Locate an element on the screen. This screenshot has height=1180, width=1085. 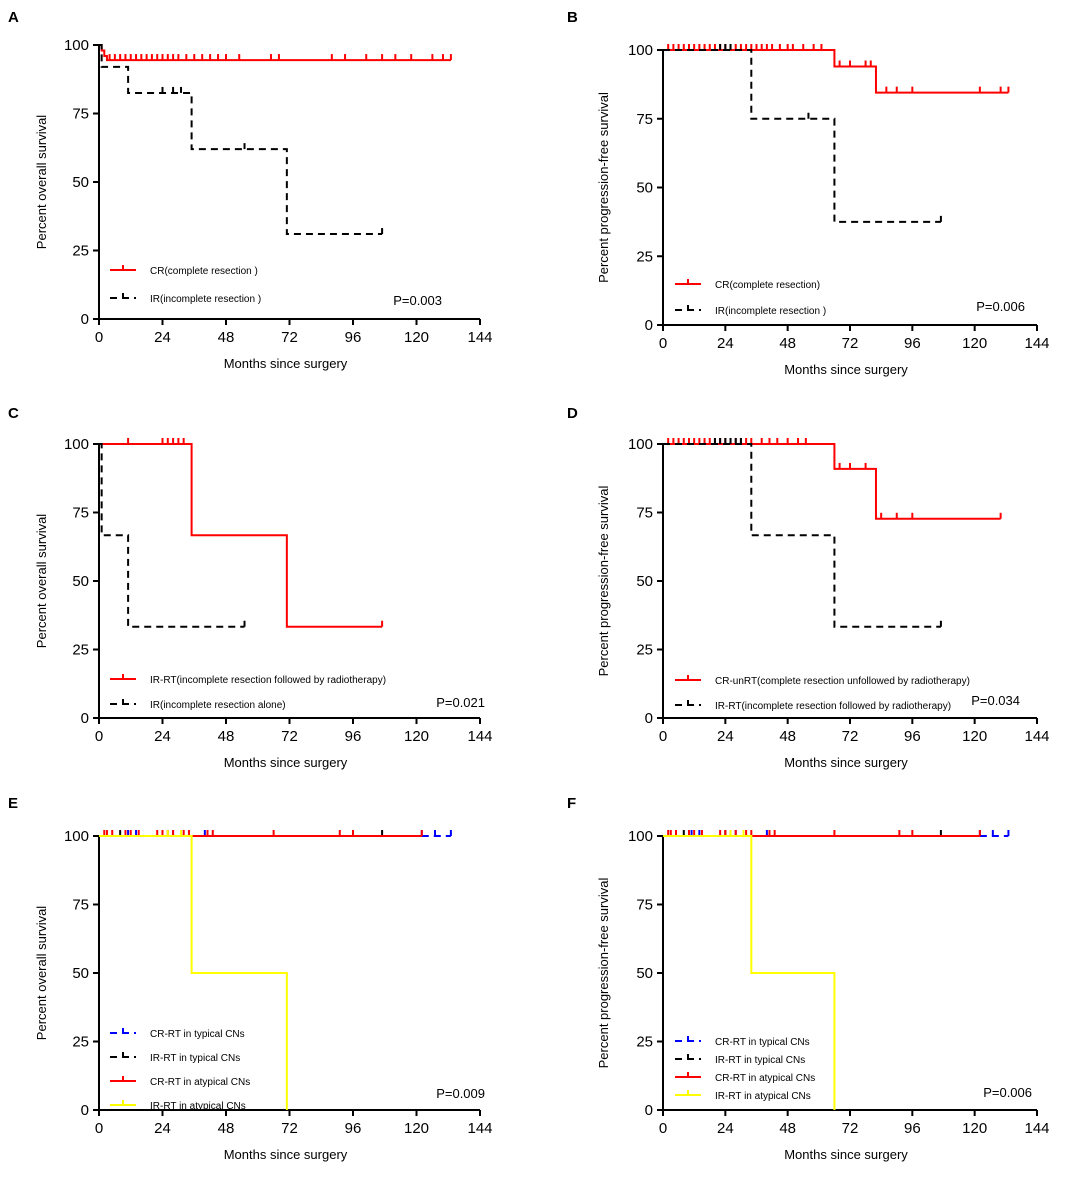
series-1: IR(incomplete resection alone) is located at coordinates (192, 577).